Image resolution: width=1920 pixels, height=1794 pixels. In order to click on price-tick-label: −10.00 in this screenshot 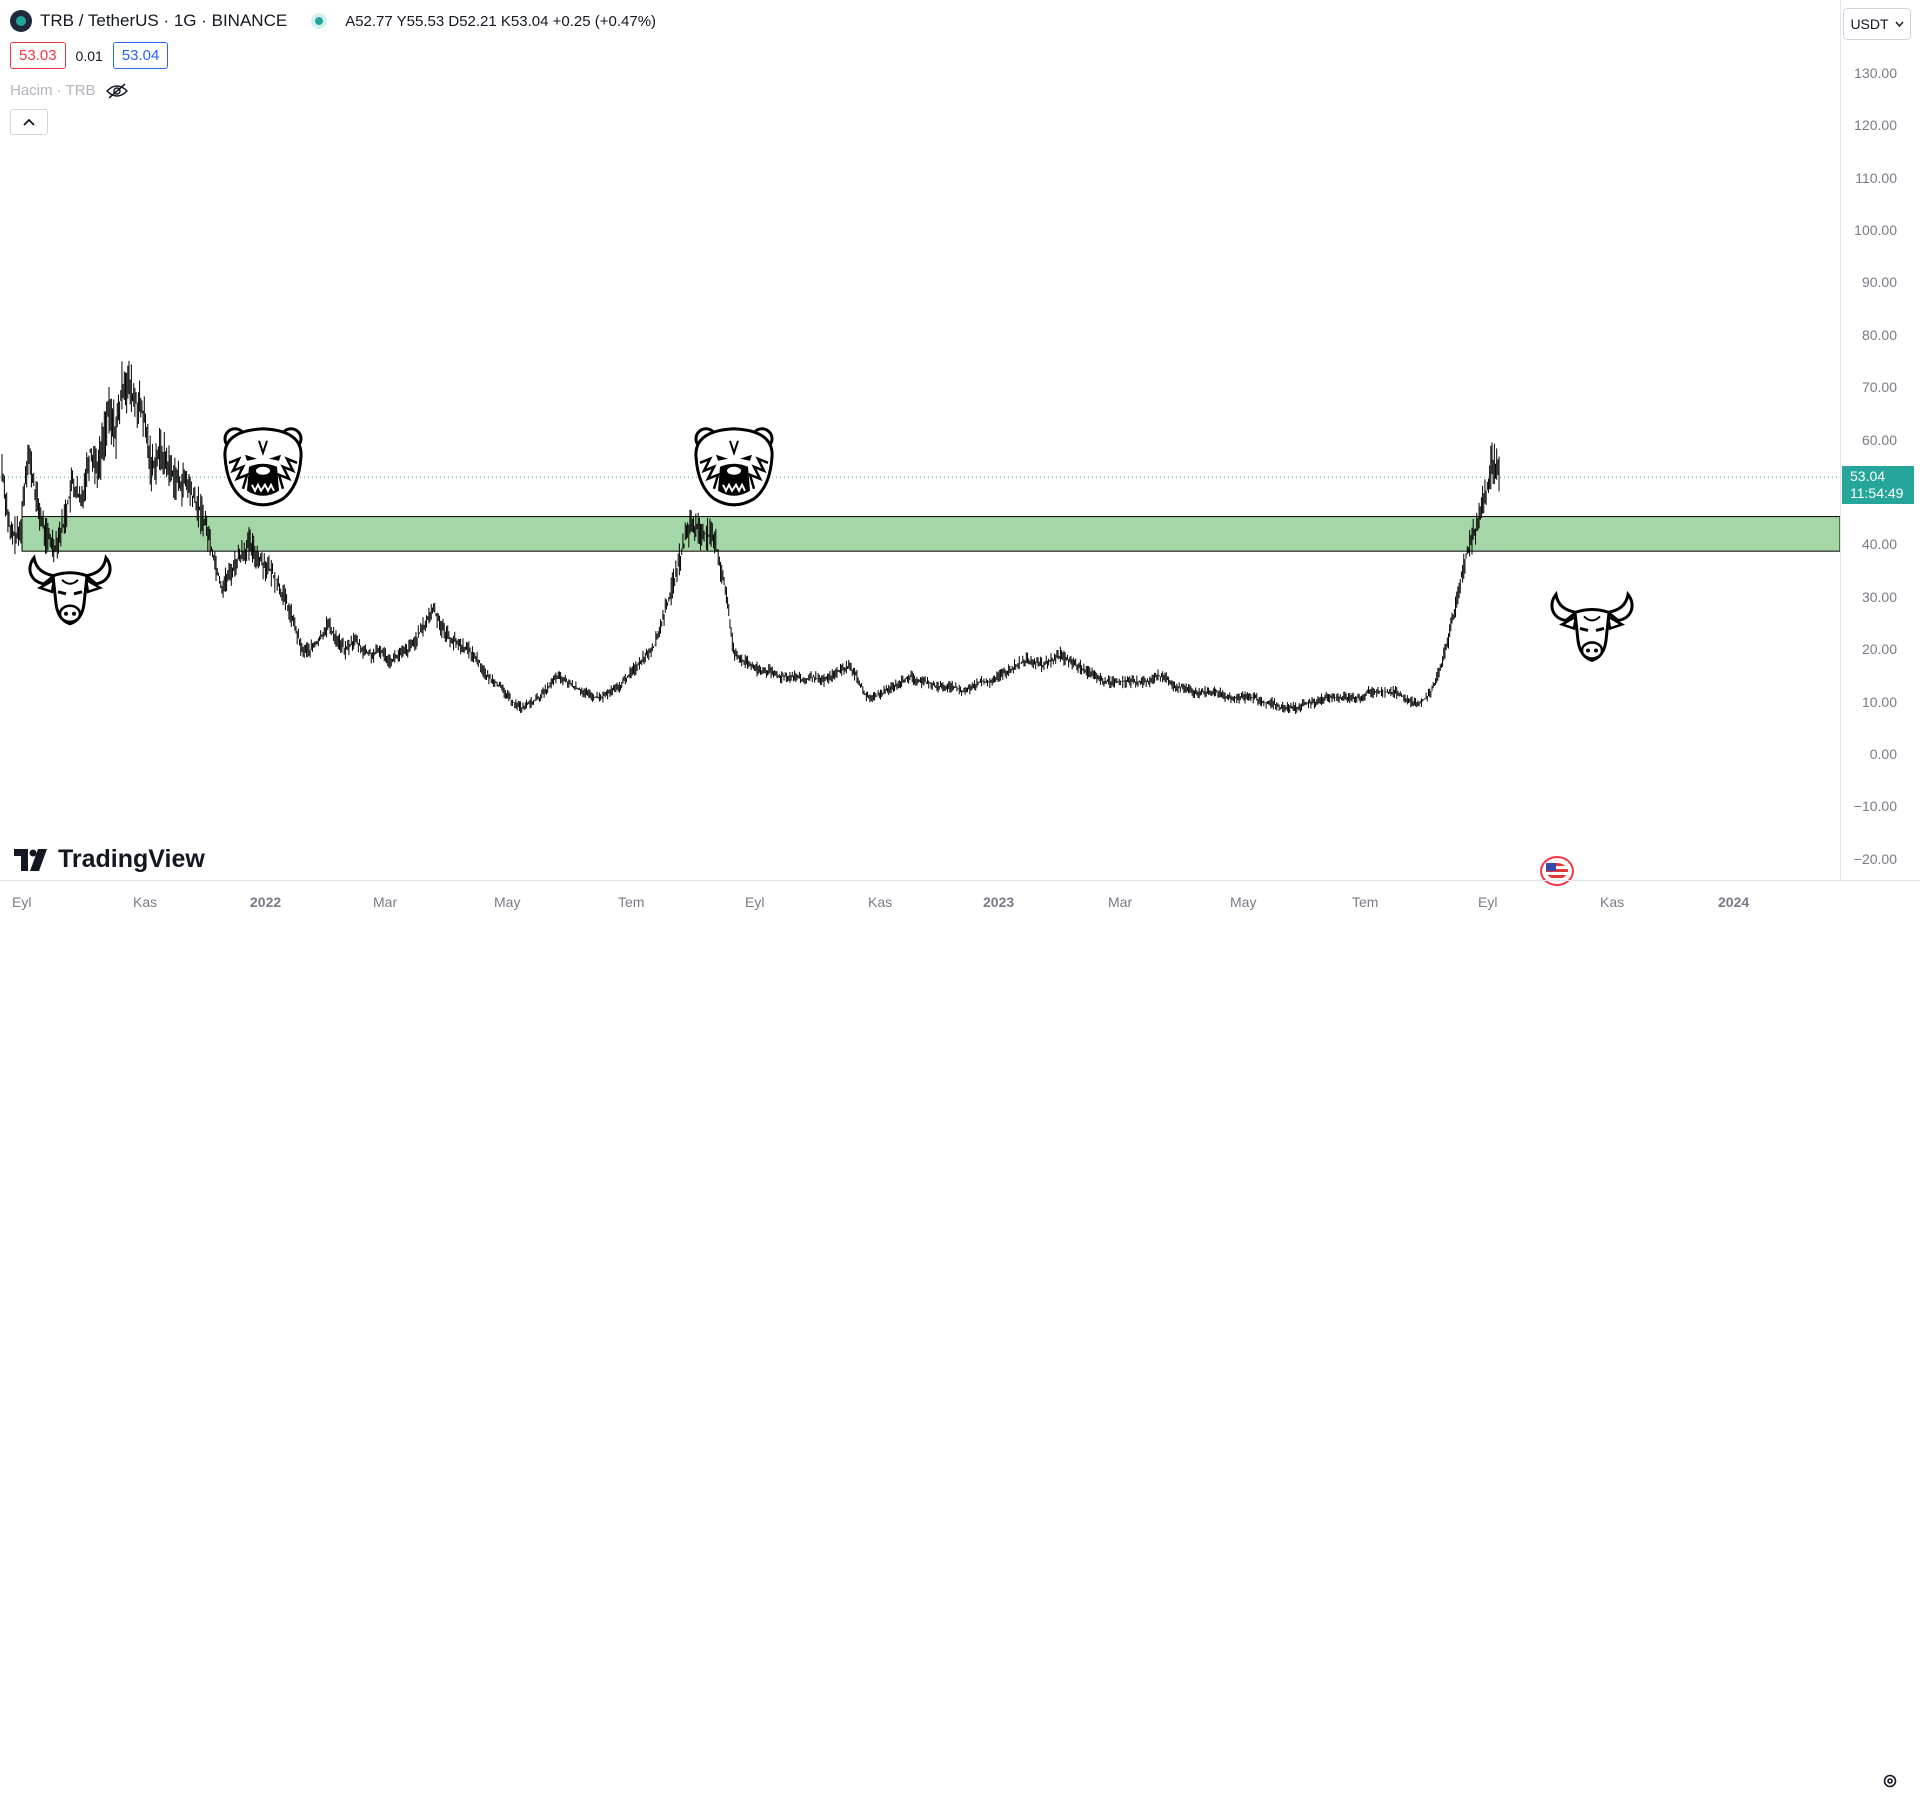, I will do `click(1875, 806)`.